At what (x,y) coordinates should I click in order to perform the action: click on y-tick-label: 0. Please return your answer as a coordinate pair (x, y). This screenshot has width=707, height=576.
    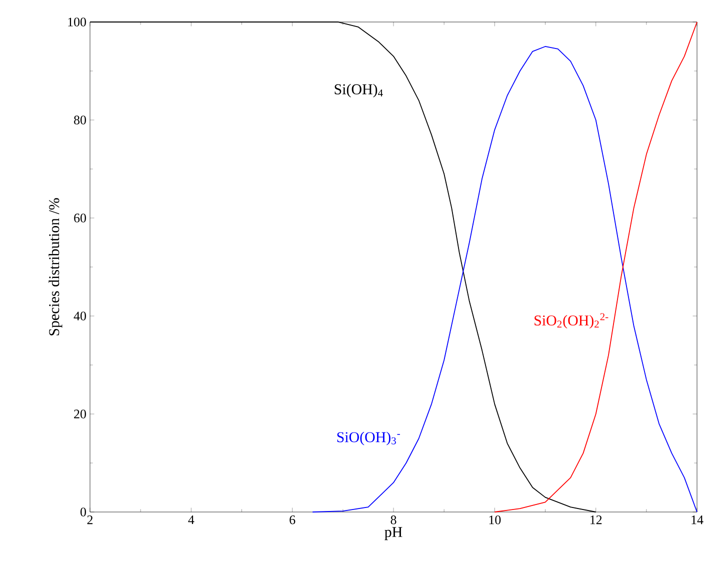
    Looking at the image, I should click on (83, 512).